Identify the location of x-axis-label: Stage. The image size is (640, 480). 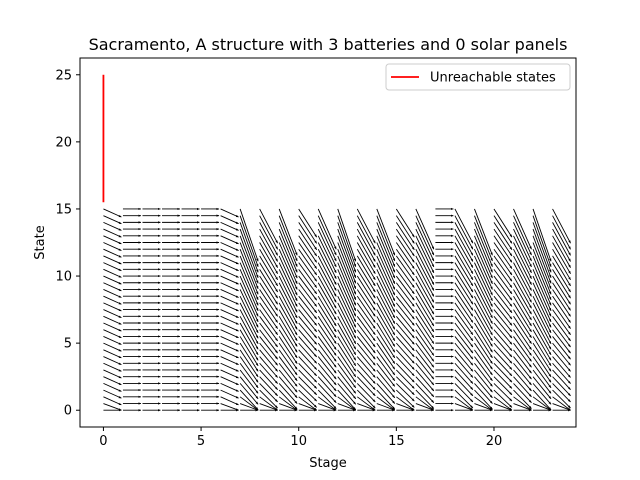
(328, 463).